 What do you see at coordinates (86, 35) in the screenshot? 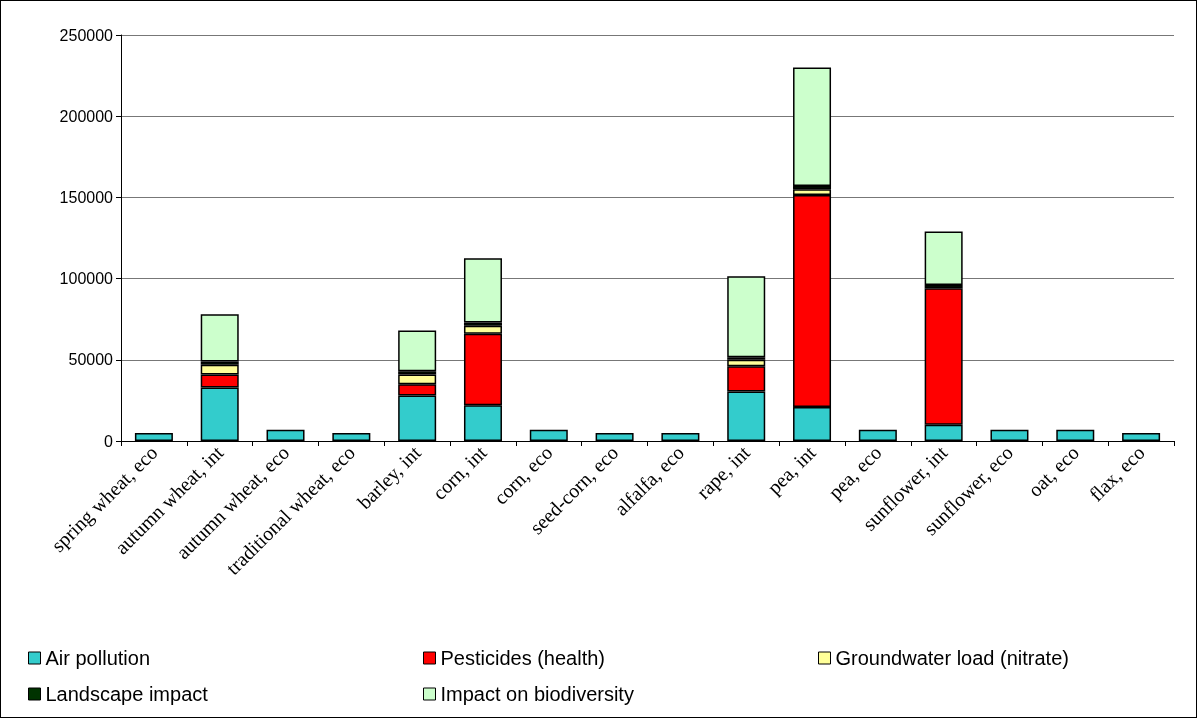
I see `y-tick-label: 250000` at bounding box center [86, 35].